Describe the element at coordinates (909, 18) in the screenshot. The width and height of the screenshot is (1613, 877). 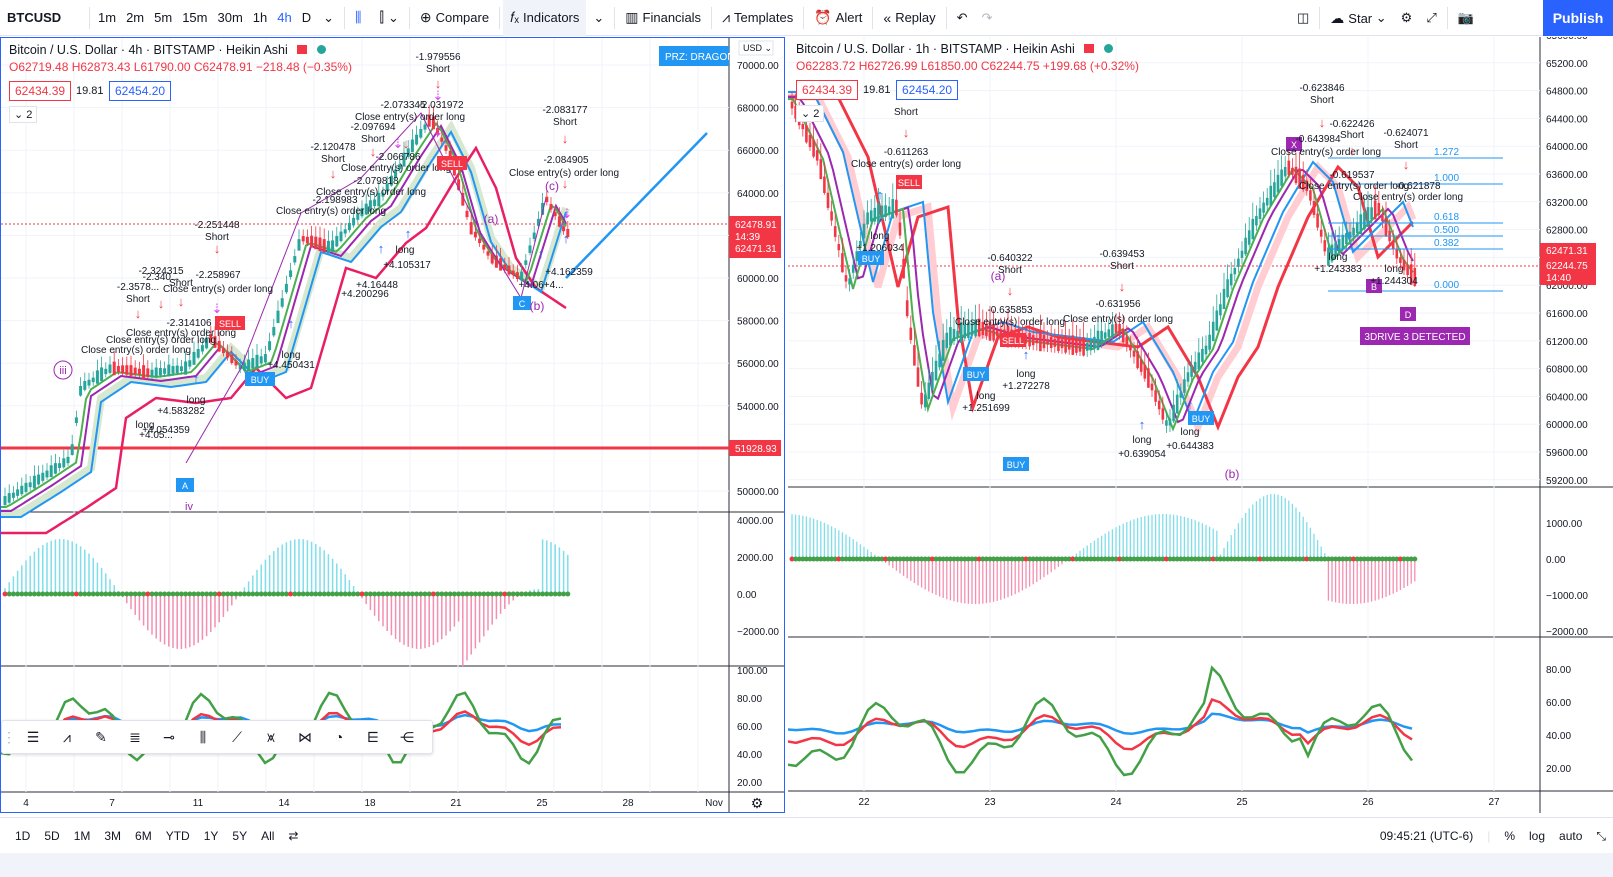
I see `replay-button: «Replay` at that location.